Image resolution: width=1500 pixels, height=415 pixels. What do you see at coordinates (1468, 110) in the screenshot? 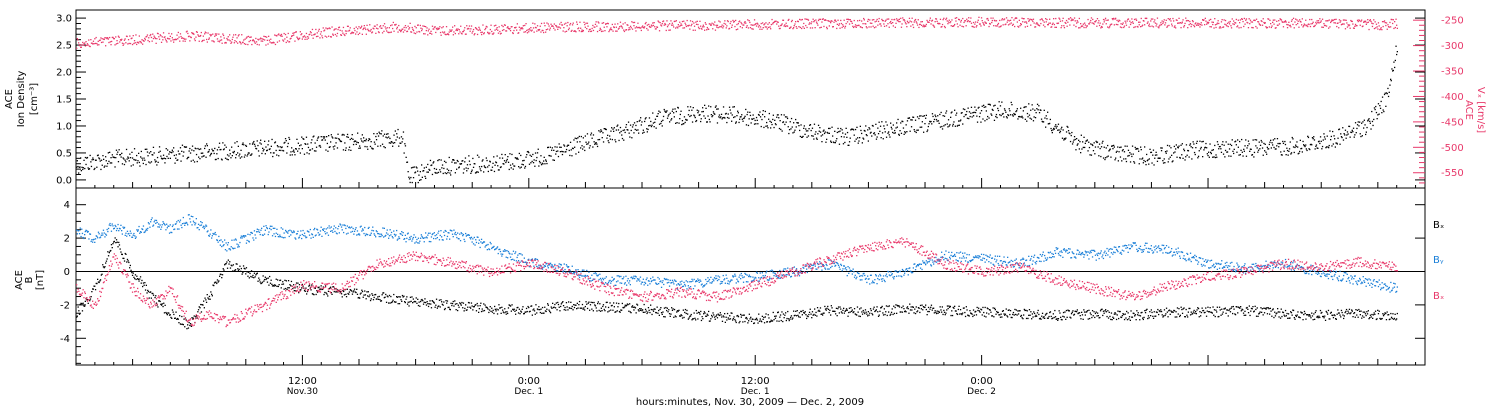
I see `top-right-ylabel-line1: ACE` at bounding box center [1468, 110].